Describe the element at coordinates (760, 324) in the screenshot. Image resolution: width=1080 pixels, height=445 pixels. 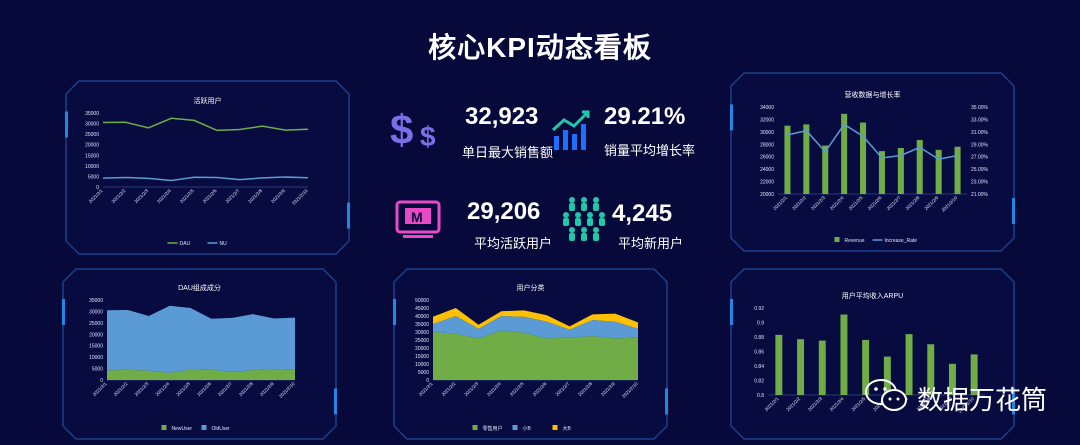
I see `y-tick-label: 0.9` at that location.